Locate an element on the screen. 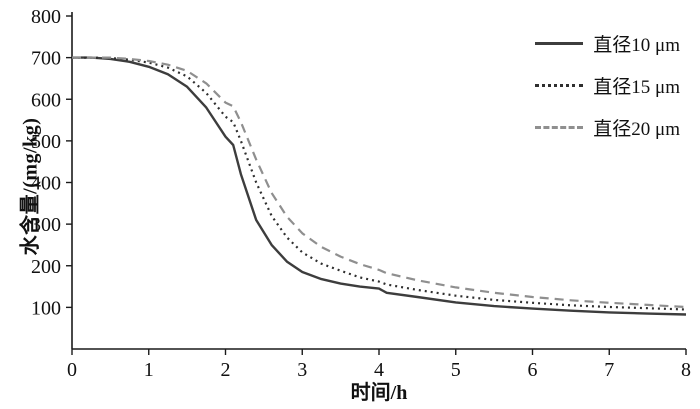 This screenshot has height=409, width=700. y-tick-label: 200 is located at coordinates (46, 267).